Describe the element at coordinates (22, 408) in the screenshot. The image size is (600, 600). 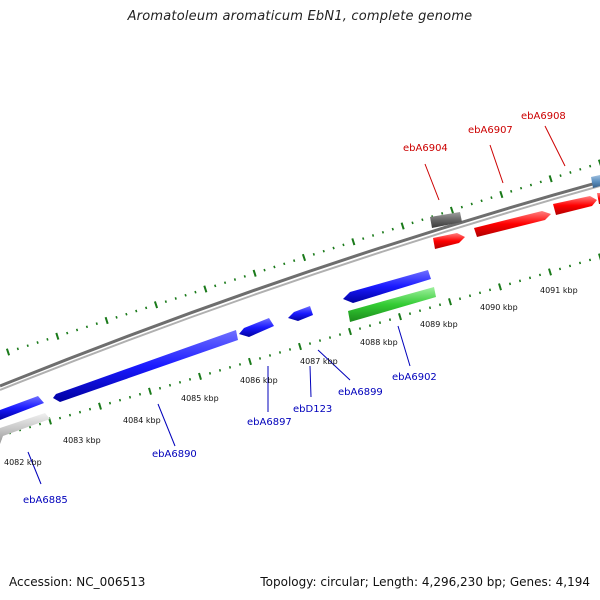
I see `gene-blue-left-edge` at that location.